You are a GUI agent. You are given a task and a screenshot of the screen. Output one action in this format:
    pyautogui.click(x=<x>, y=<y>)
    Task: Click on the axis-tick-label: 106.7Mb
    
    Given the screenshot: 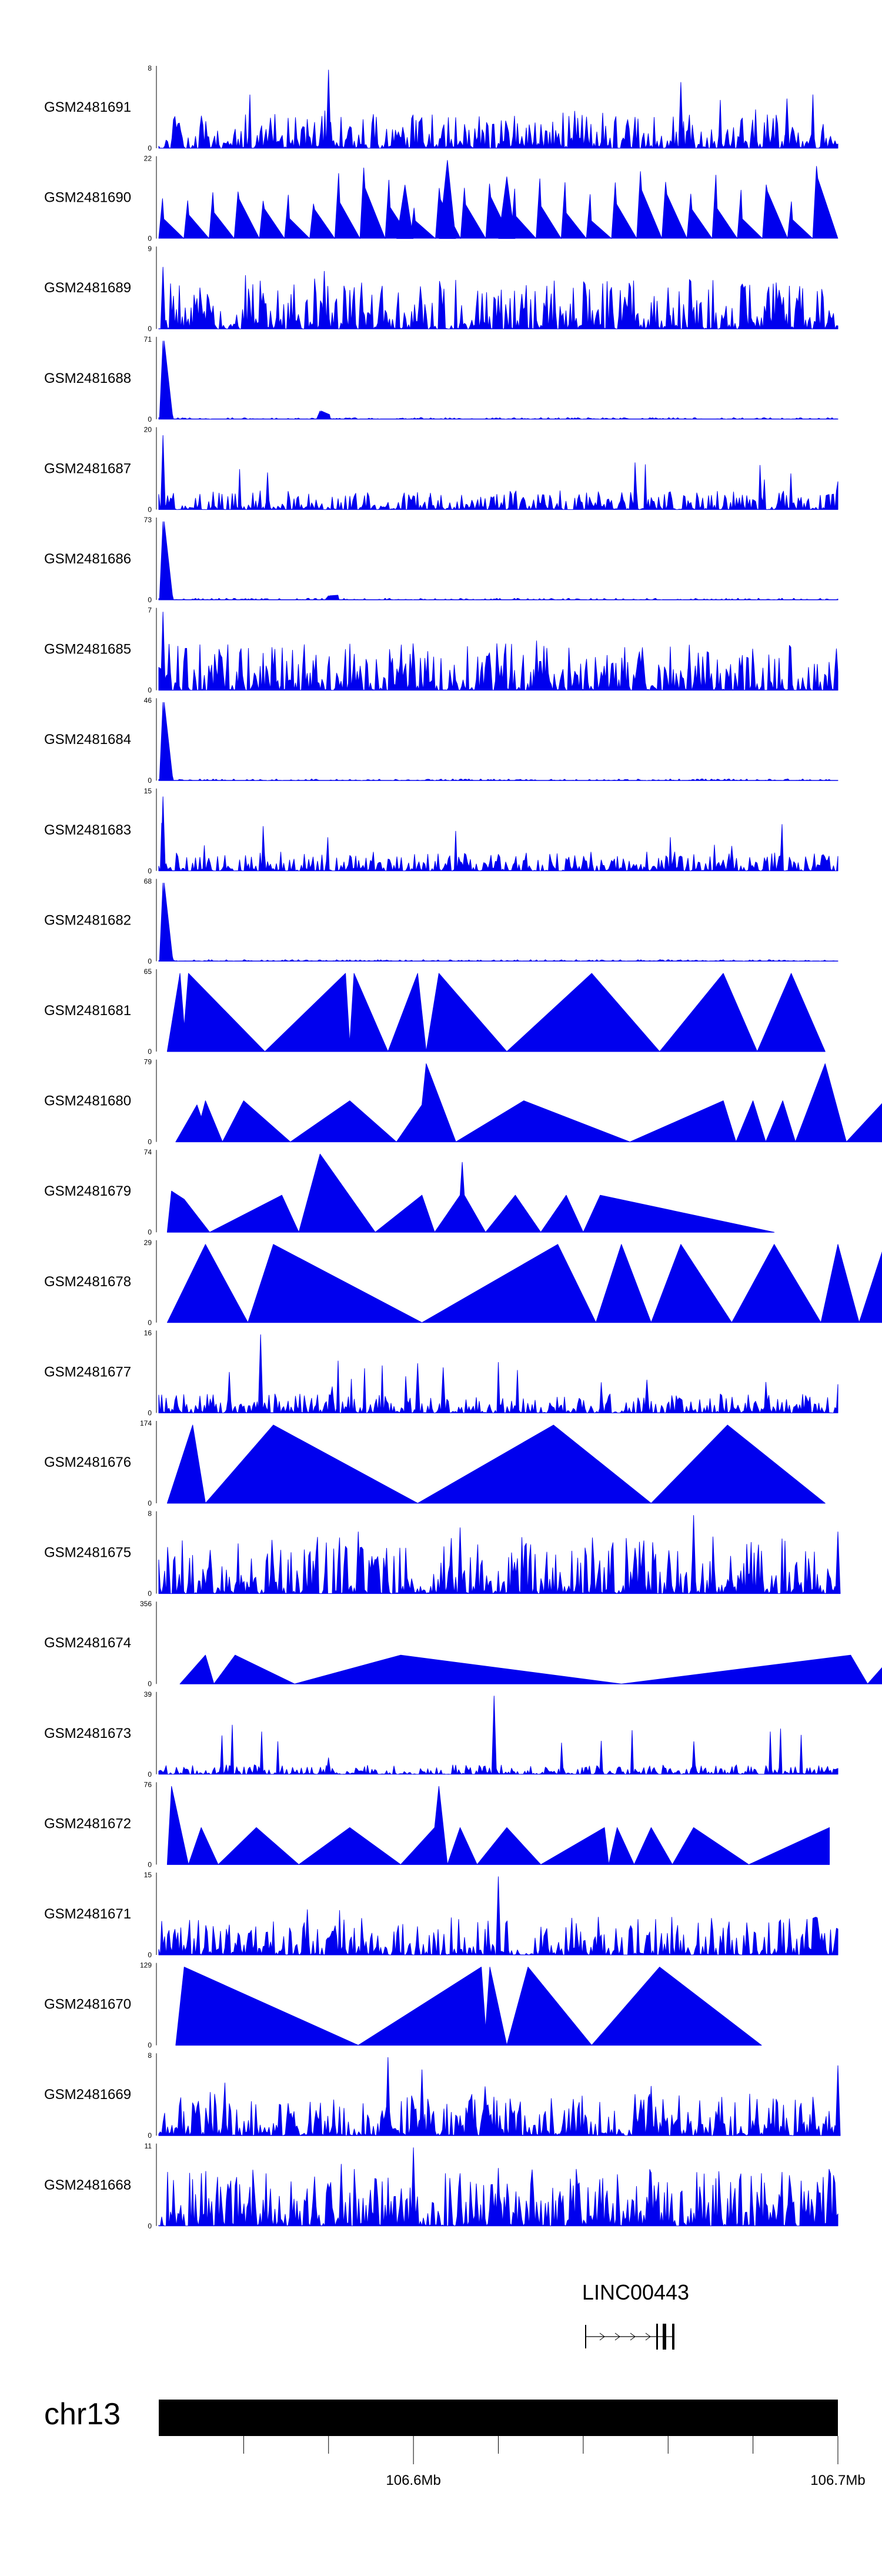 What is the action you would take?
    pyautogui.click(x=837, y=2480)
    